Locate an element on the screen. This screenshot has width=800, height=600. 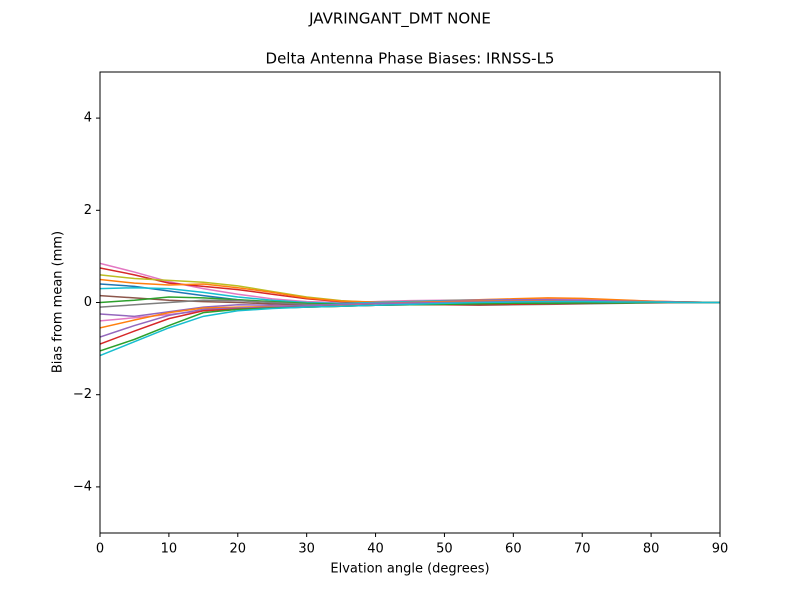
y-tick-label: 2 is located at coordinates (88, 210).